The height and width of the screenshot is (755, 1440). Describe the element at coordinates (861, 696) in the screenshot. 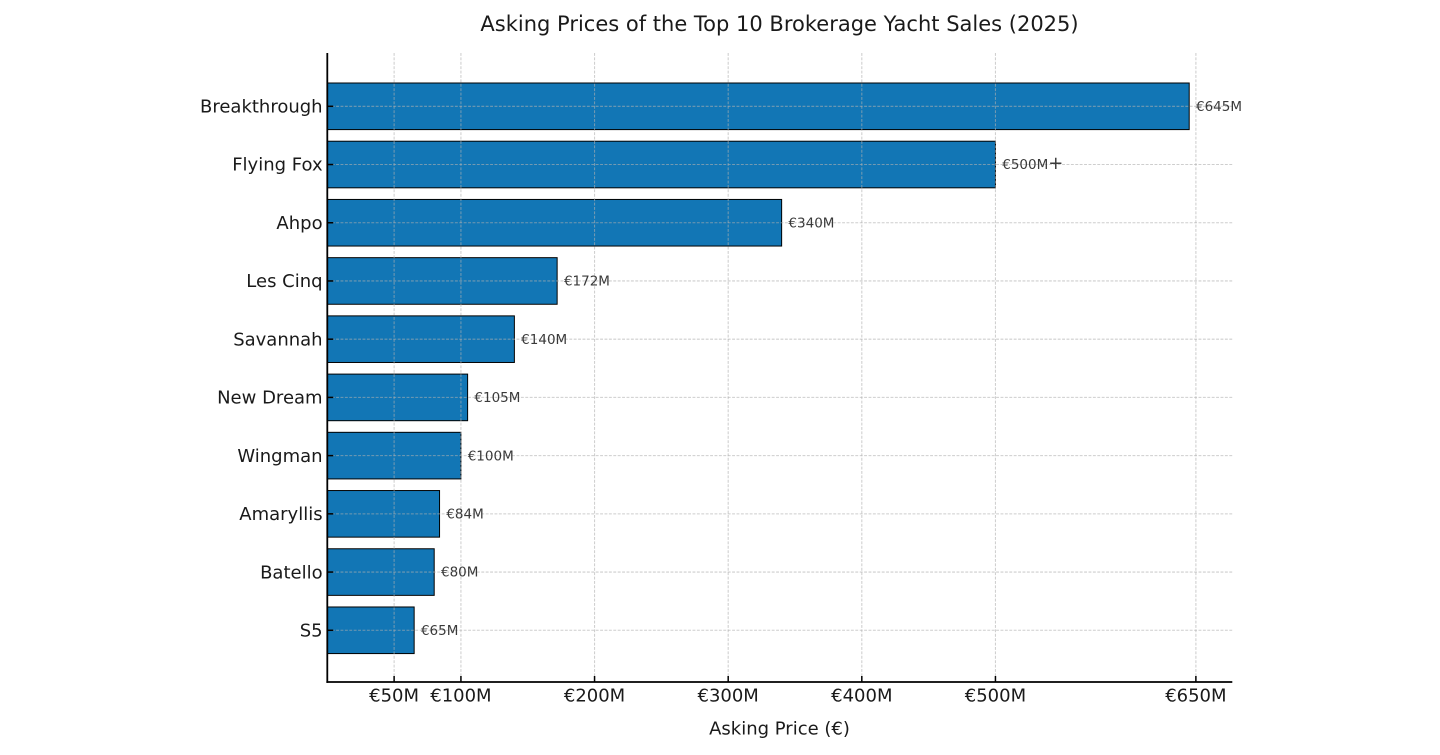

I see `x-tick-label: €400M` at that location.